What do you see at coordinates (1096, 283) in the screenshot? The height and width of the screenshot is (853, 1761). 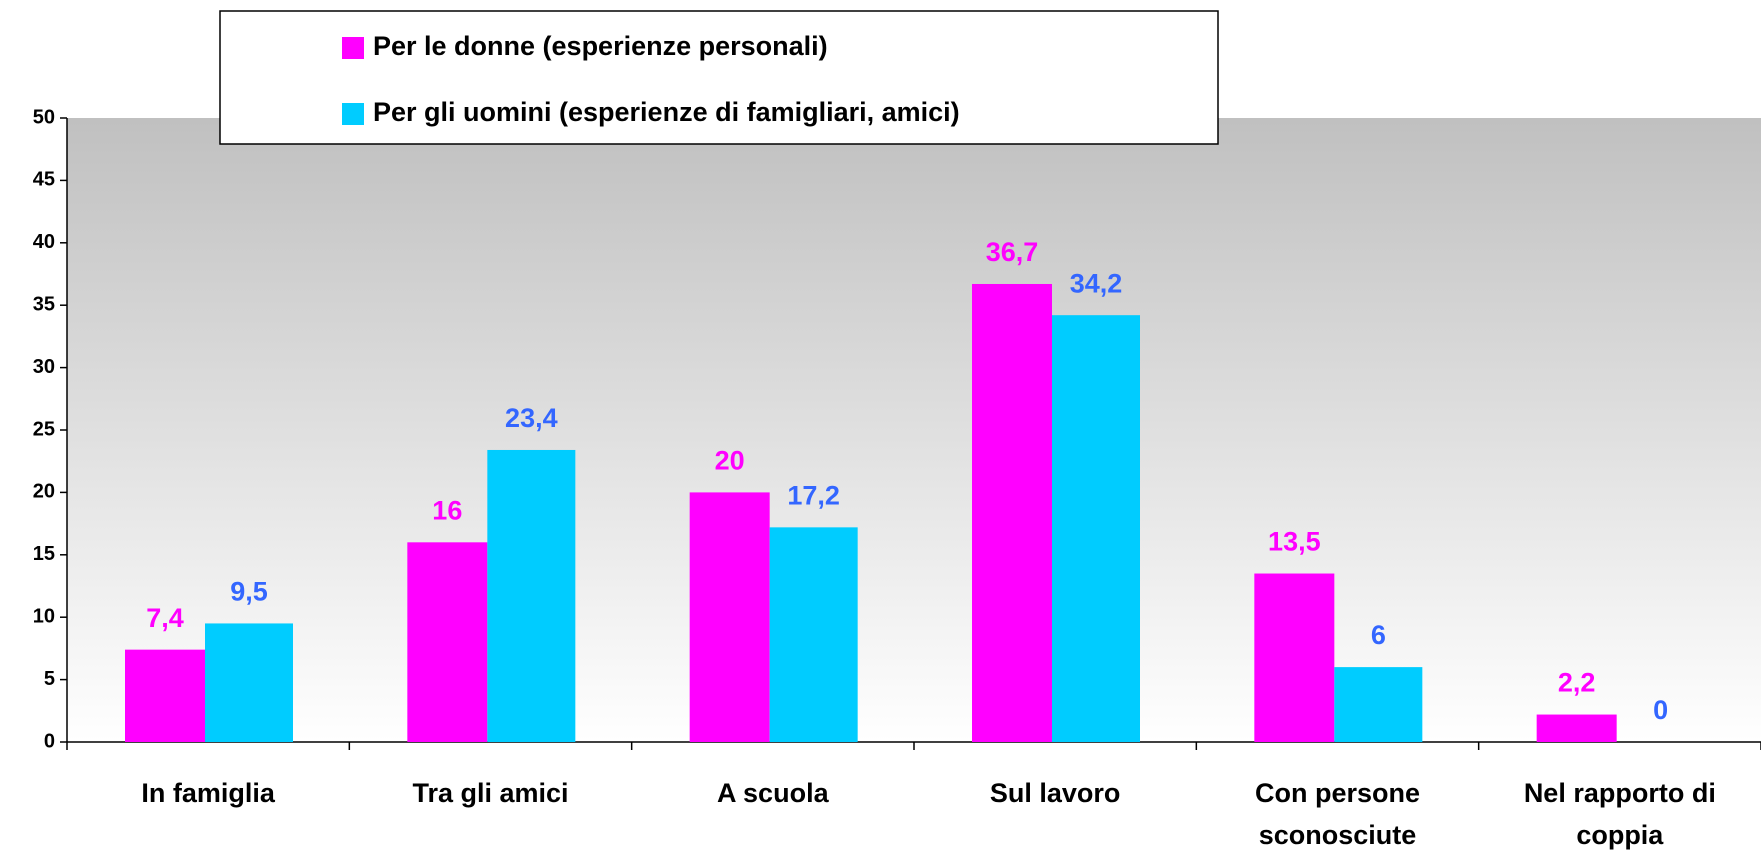 I see `value-label: 34,2` at bounding box center [1096, 283].